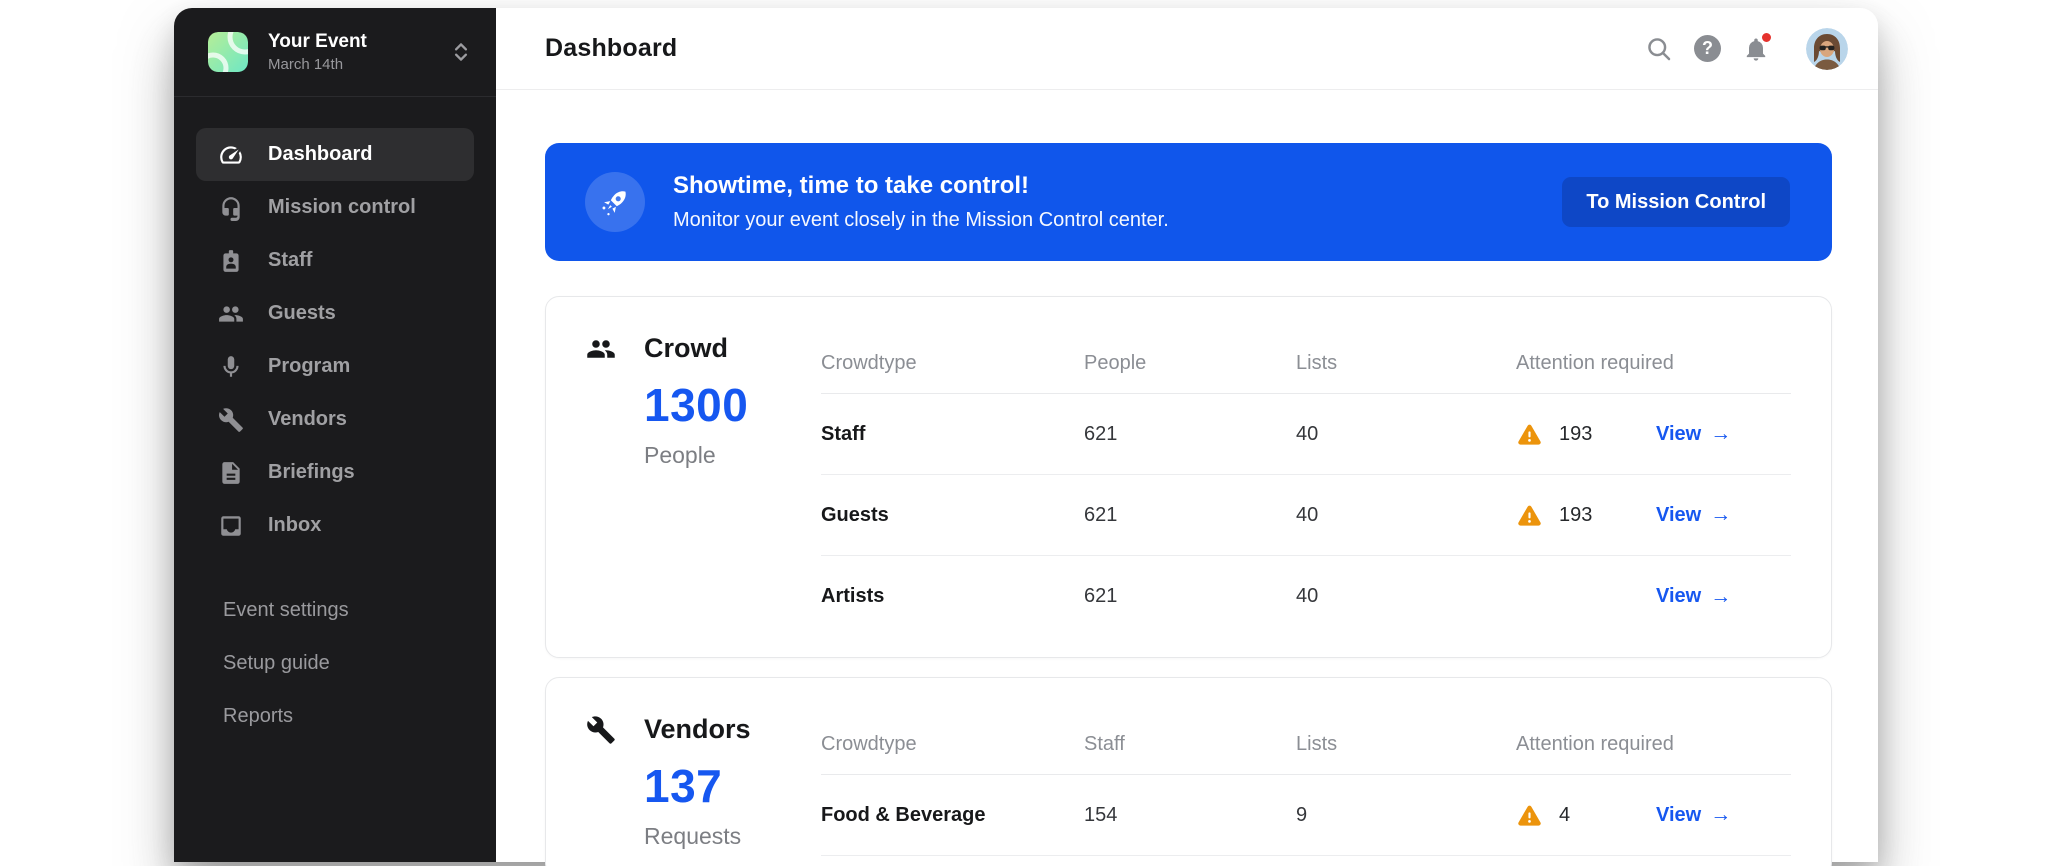 Image resolution: width=2048 pixels, height=866 pixels. Describe the element at coordinates (1306, 515) in the screenshot. I see `table-row: Guests 621 40 193 View →` at that location.